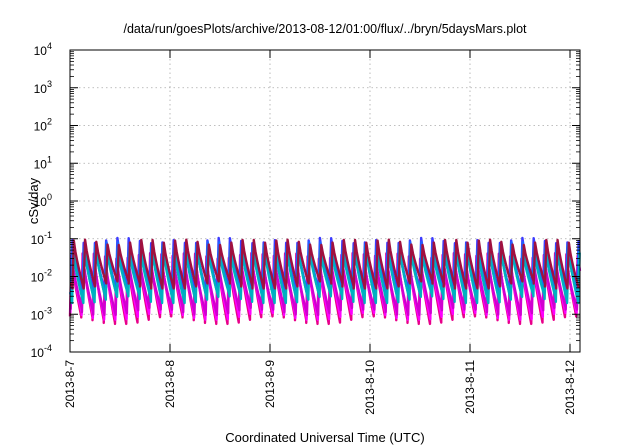 Image resolution: width=640 pixels, height=448 pixels. I want to click on y-tick-label: 10⁻⁴, so click(41, 351).